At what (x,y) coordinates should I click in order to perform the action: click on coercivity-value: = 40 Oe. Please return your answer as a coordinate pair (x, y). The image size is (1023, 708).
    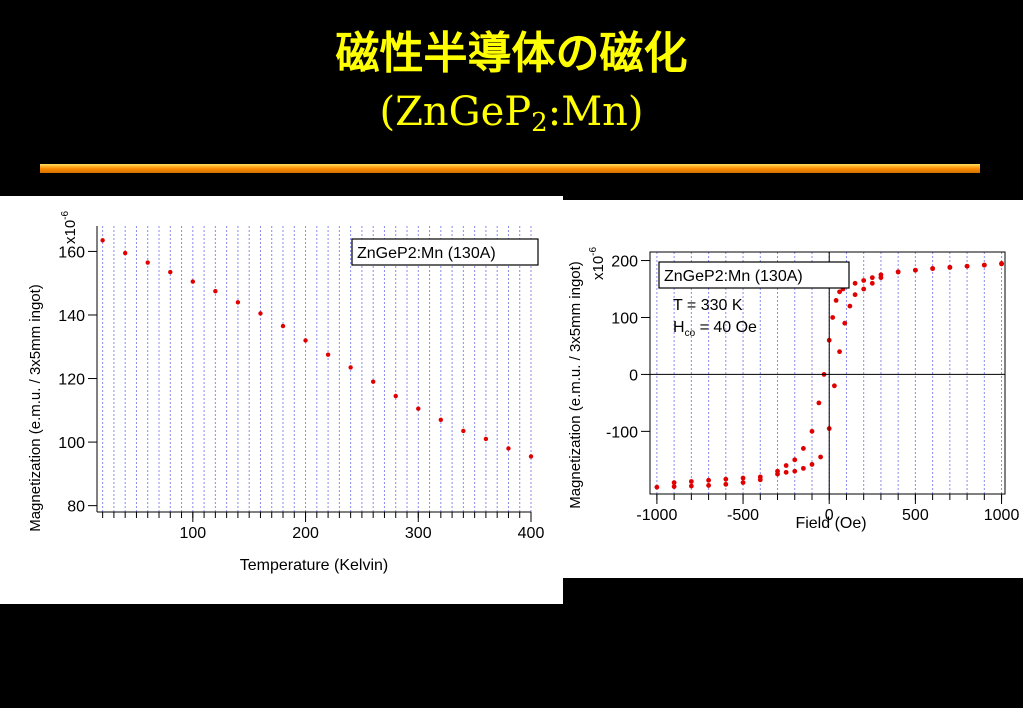
    Looking at the image, I should click on (726, 327).